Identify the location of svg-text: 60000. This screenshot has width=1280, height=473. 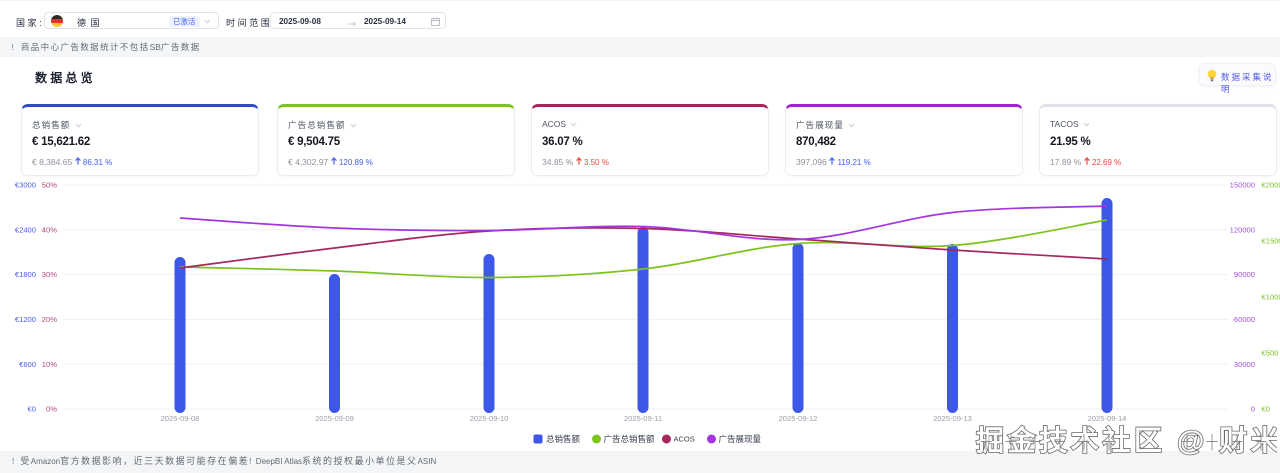
(1244, 319).